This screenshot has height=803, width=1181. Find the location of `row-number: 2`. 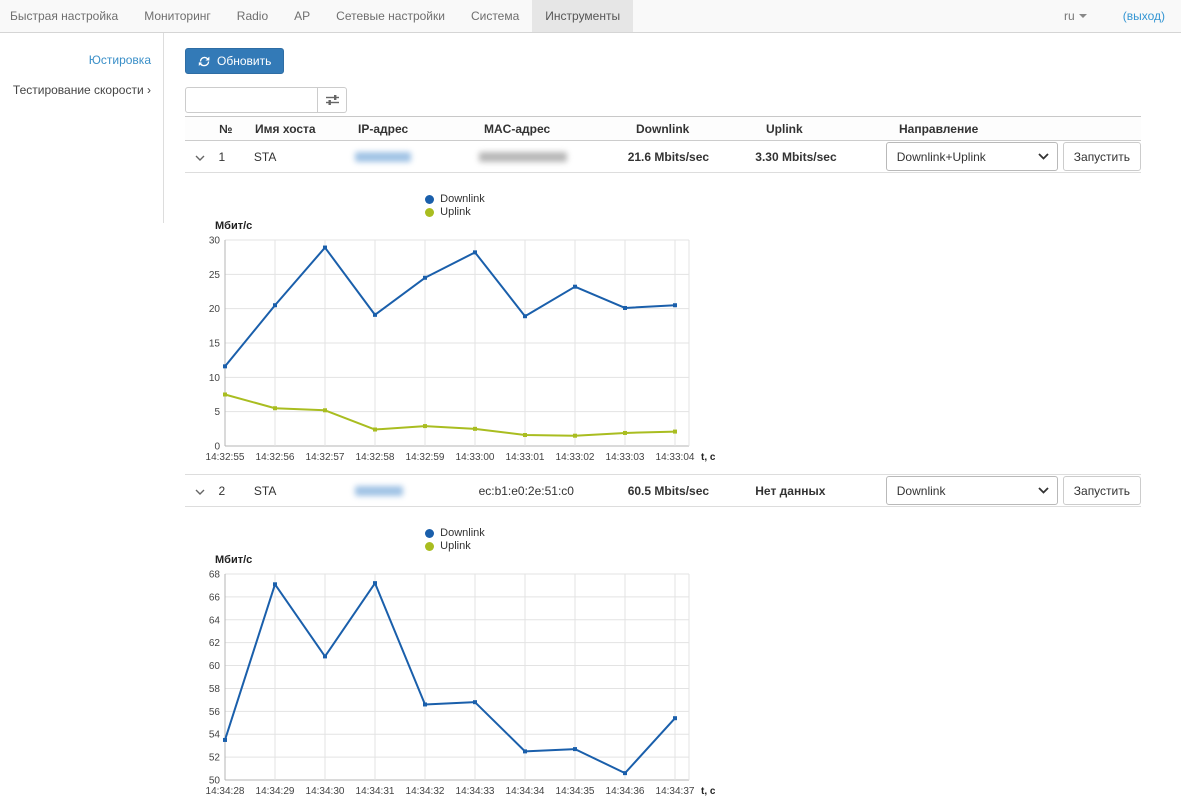

row-number: 2 is located at coordinates (222, 490).